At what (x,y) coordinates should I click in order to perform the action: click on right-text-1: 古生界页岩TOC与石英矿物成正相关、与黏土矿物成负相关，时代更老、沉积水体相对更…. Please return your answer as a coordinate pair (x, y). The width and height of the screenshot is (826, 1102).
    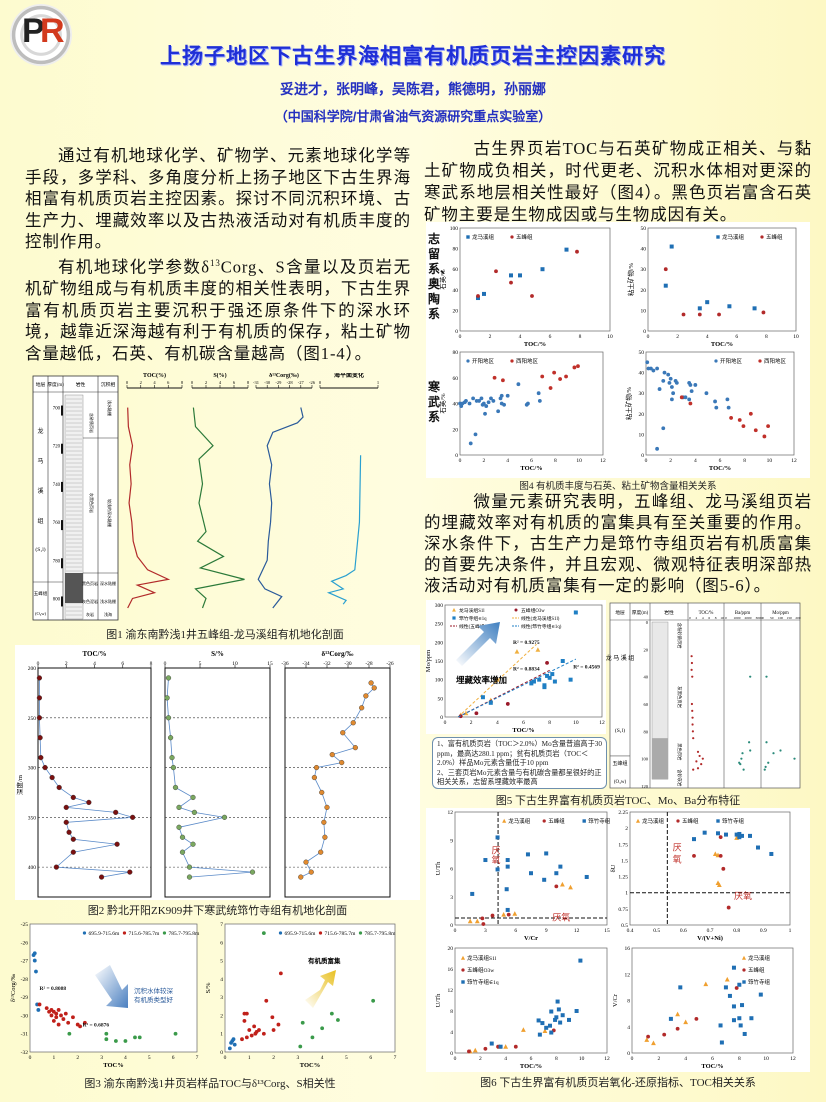
    Looking at the image, I should click on (618, 182).